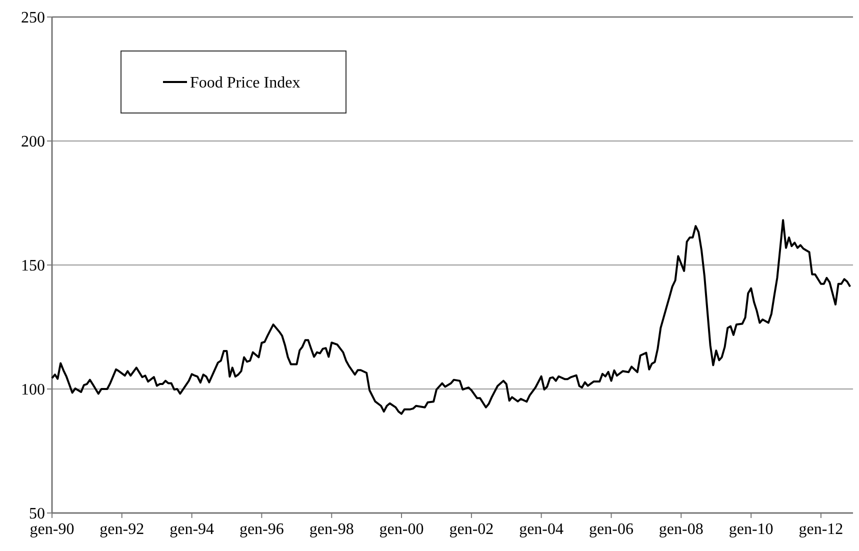 This screenshot has width=859, height=551. What do you see at coordinates (681, 529) in the screenshot?
I see `x-tick-label: gen-08` at bounding box center [681, 529].